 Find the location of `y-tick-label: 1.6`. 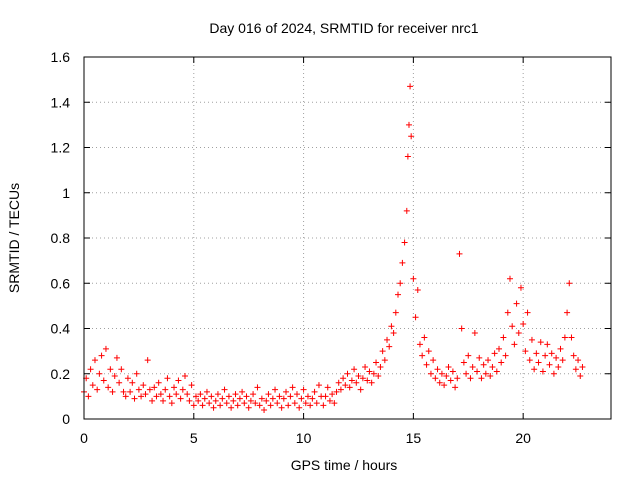

y-tick-label: 1.6 is located at coordinates (61, 57).